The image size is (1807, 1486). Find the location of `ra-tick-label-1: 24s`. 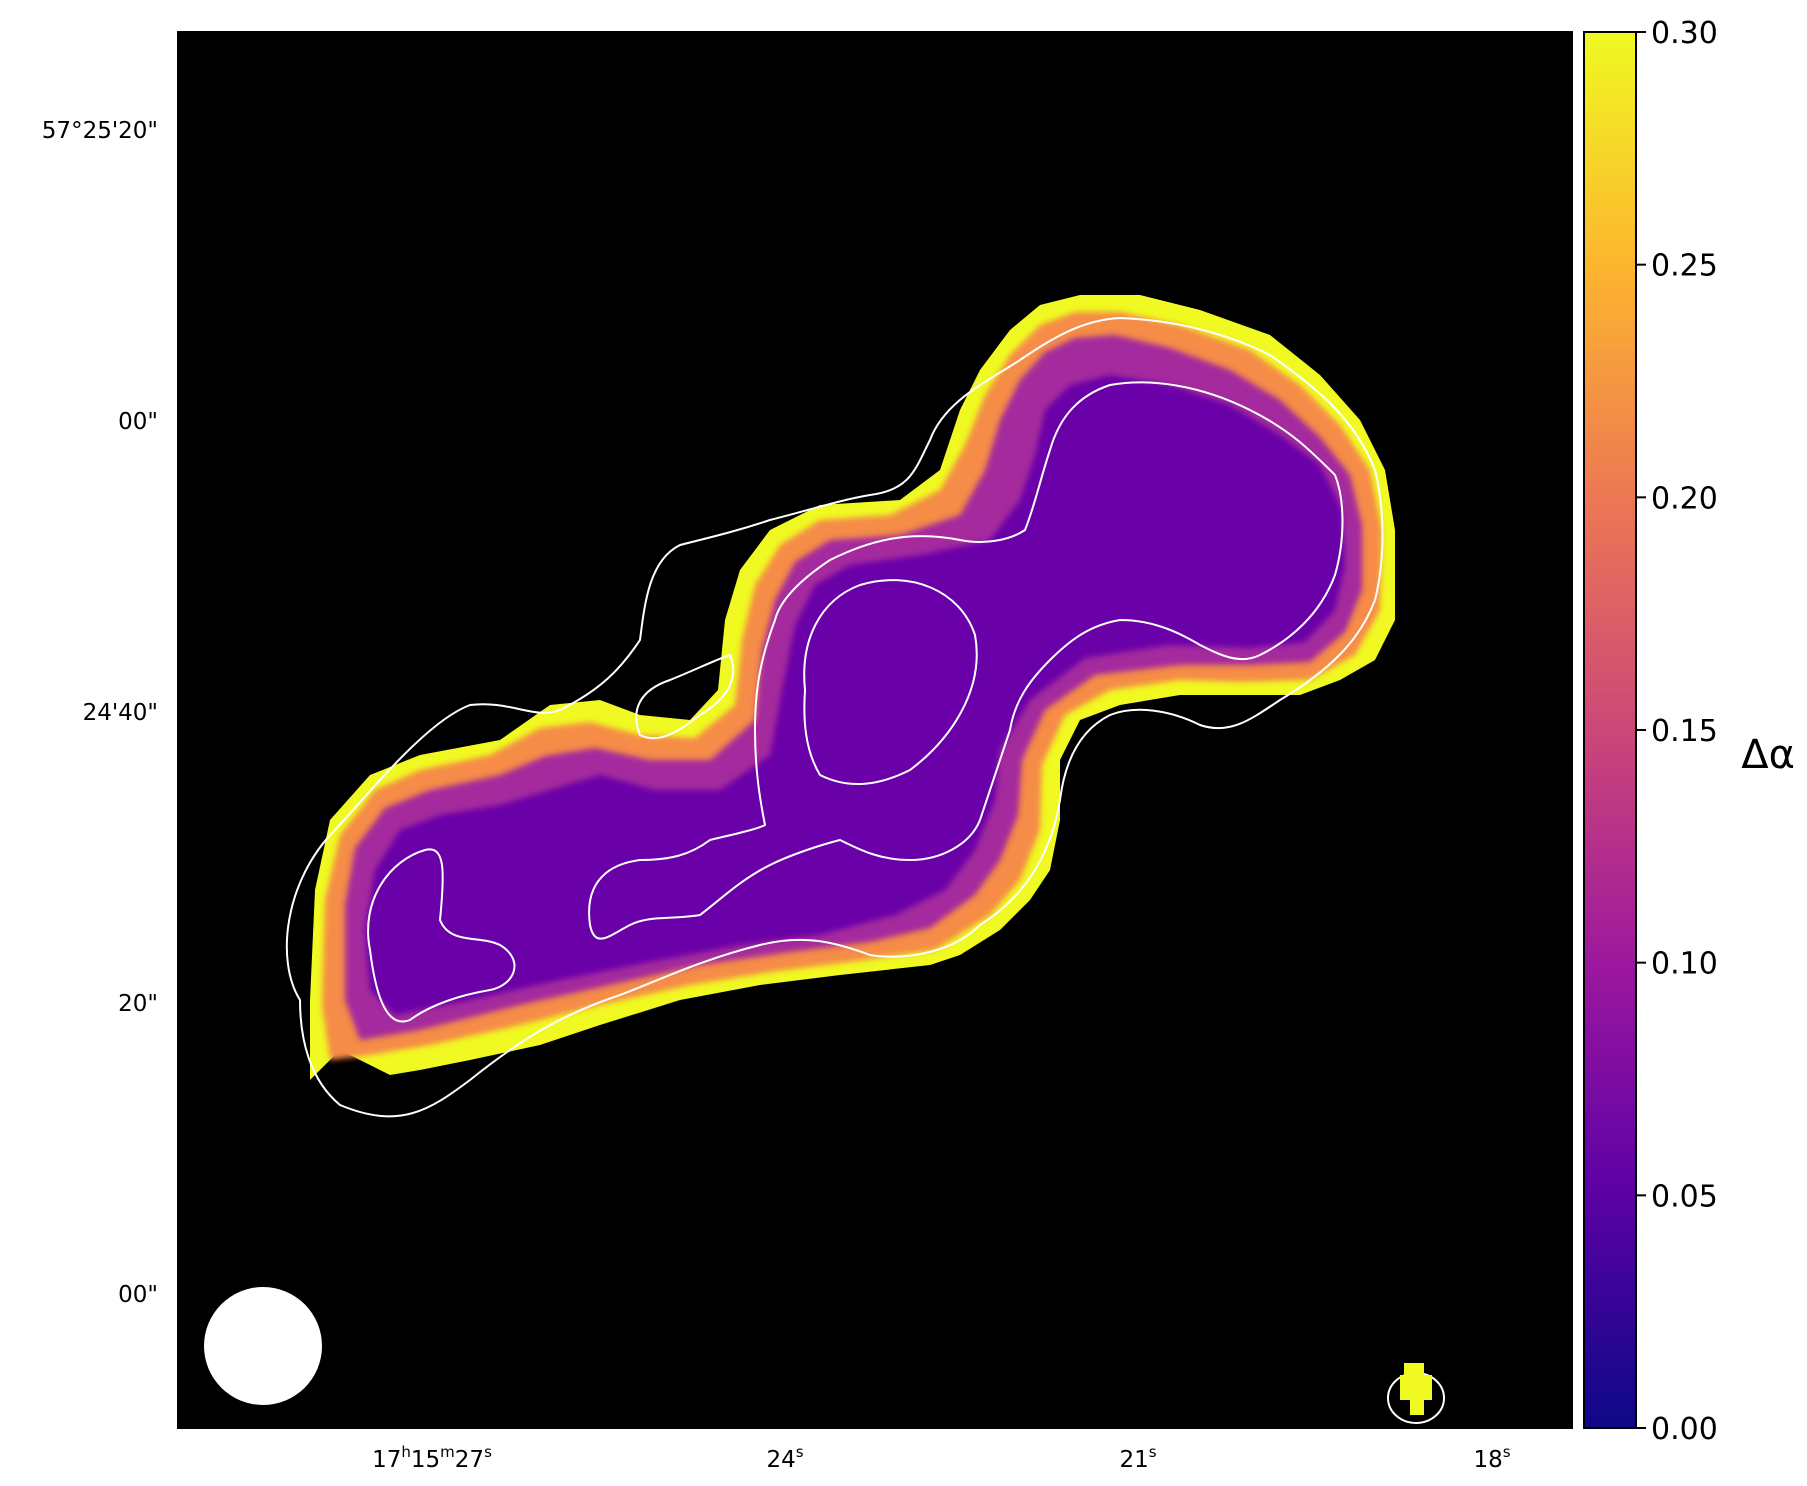

ra-tick-label-1: 24s is located at coordinates (784, 1458).